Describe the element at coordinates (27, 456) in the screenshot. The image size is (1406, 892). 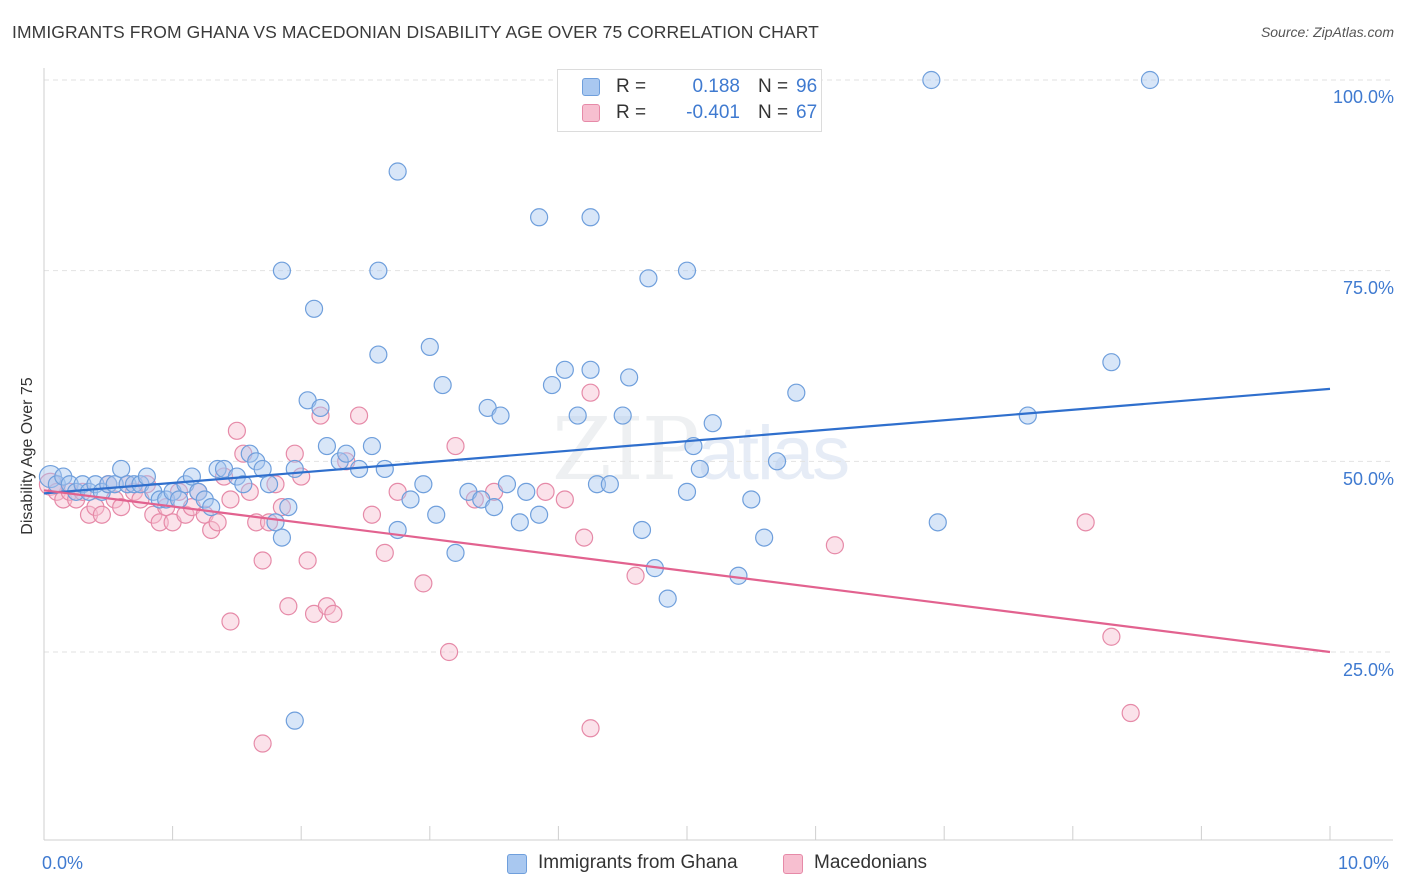
I see `y-axis-label: Disability Age Over 75` at that location.